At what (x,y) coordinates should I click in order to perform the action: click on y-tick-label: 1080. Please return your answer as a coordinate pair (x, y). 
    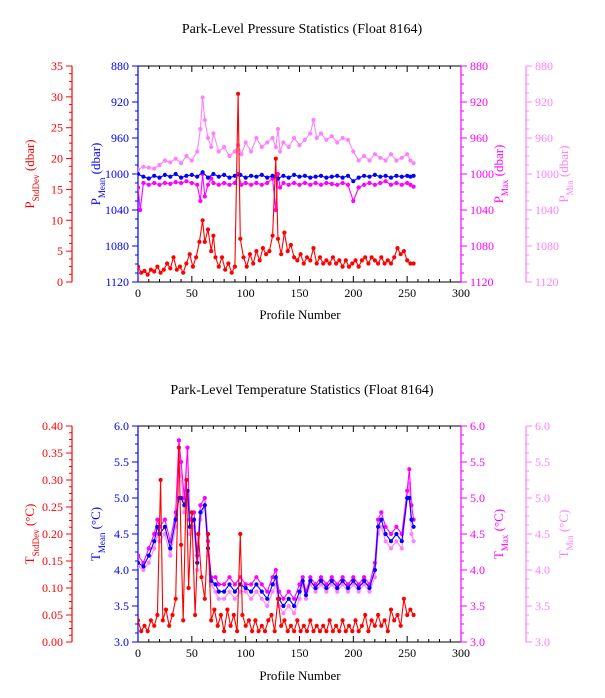
    Looking at the image, I should click on (117, 246).